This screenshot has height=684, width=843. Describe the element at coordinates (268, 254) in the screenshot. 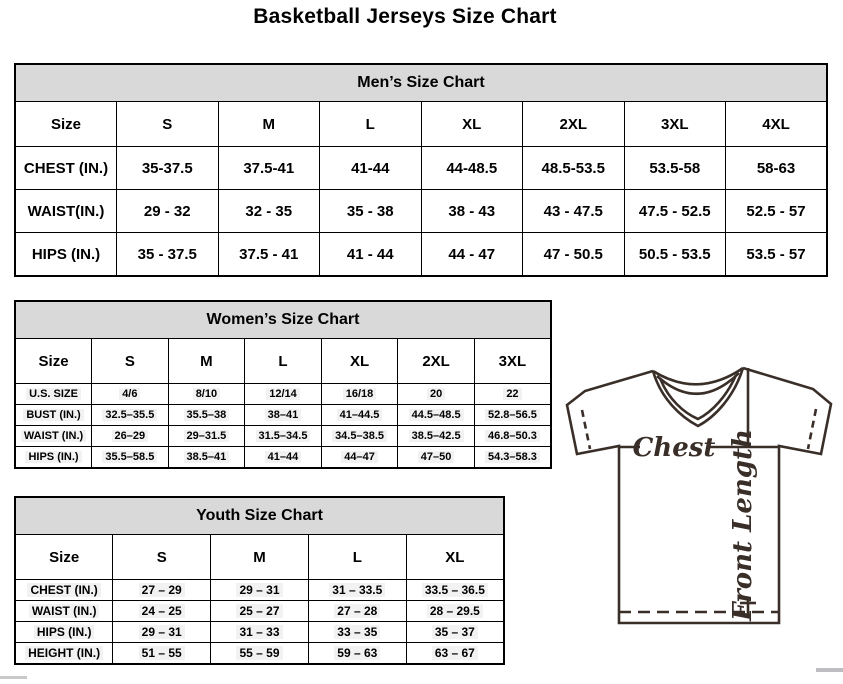

I see `size-cell: 37.5 - 41` at that location.